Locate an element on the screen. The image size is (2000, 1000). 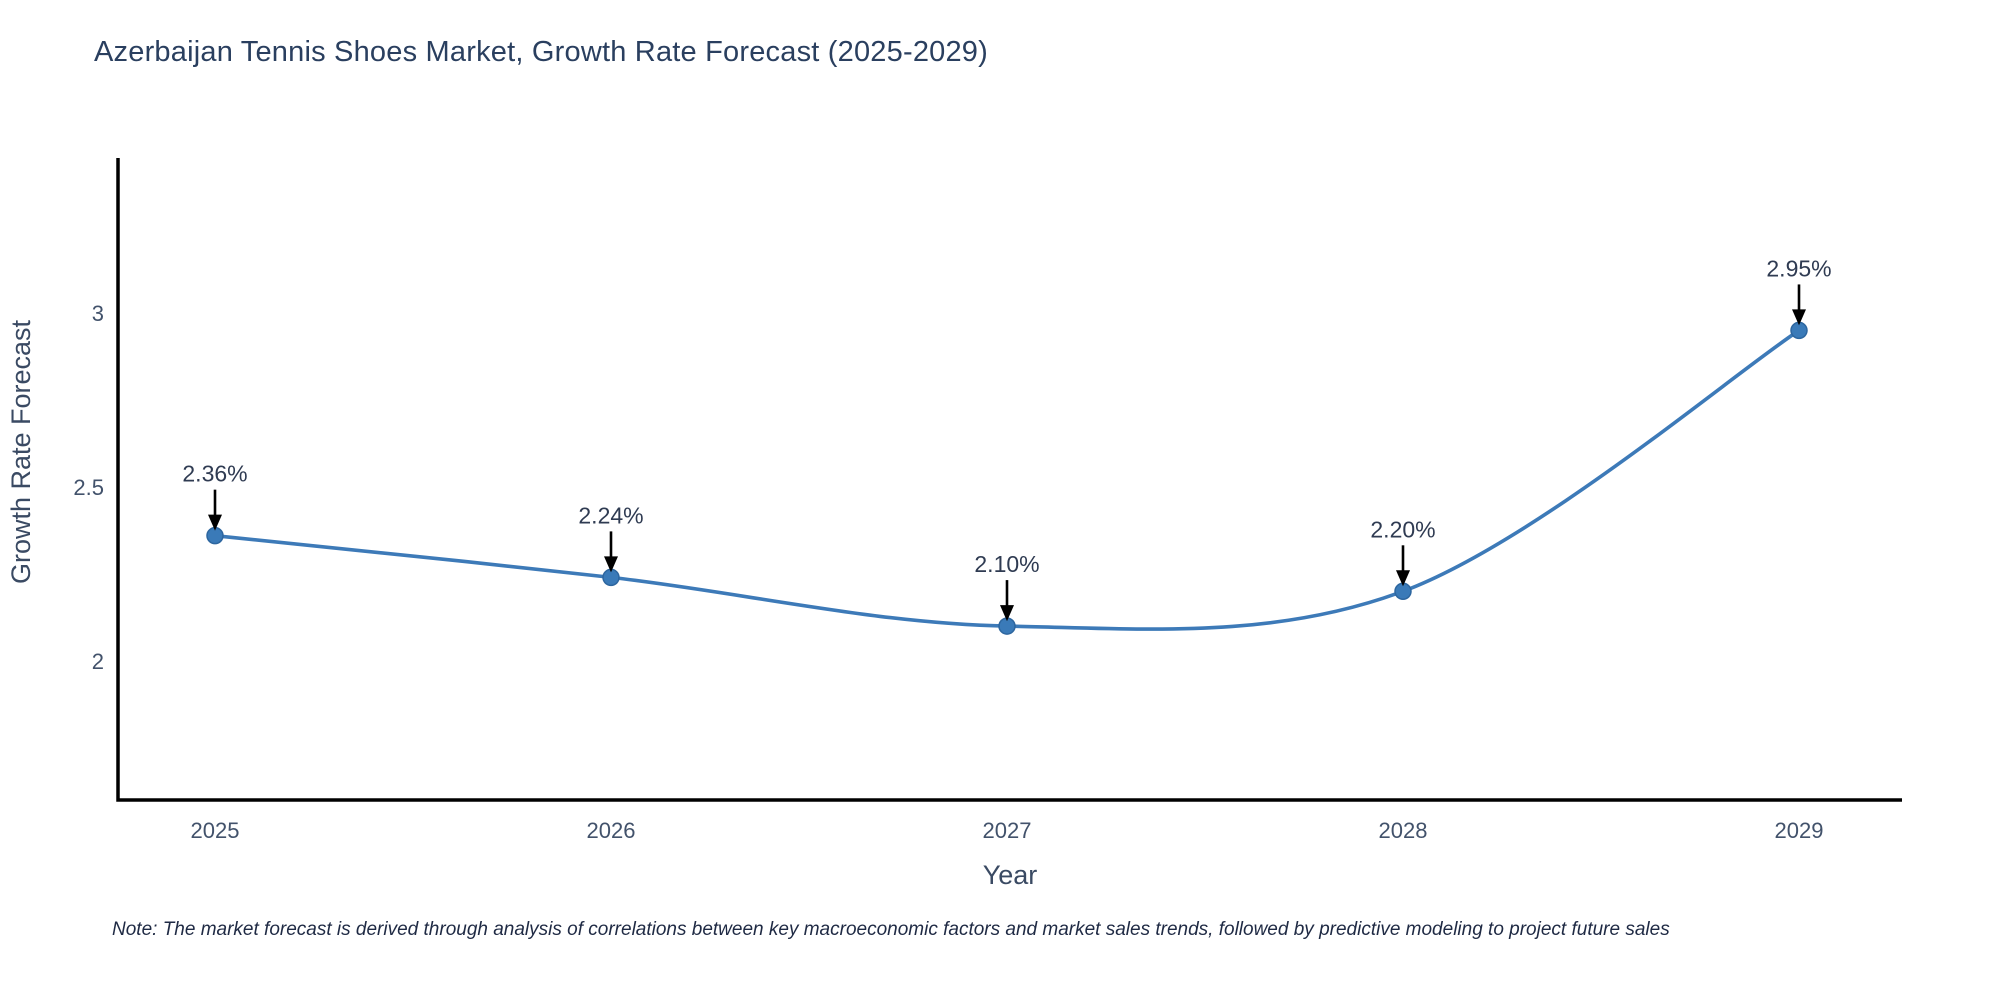
y-tick-label: 3 is located at coordinates (98, 313).